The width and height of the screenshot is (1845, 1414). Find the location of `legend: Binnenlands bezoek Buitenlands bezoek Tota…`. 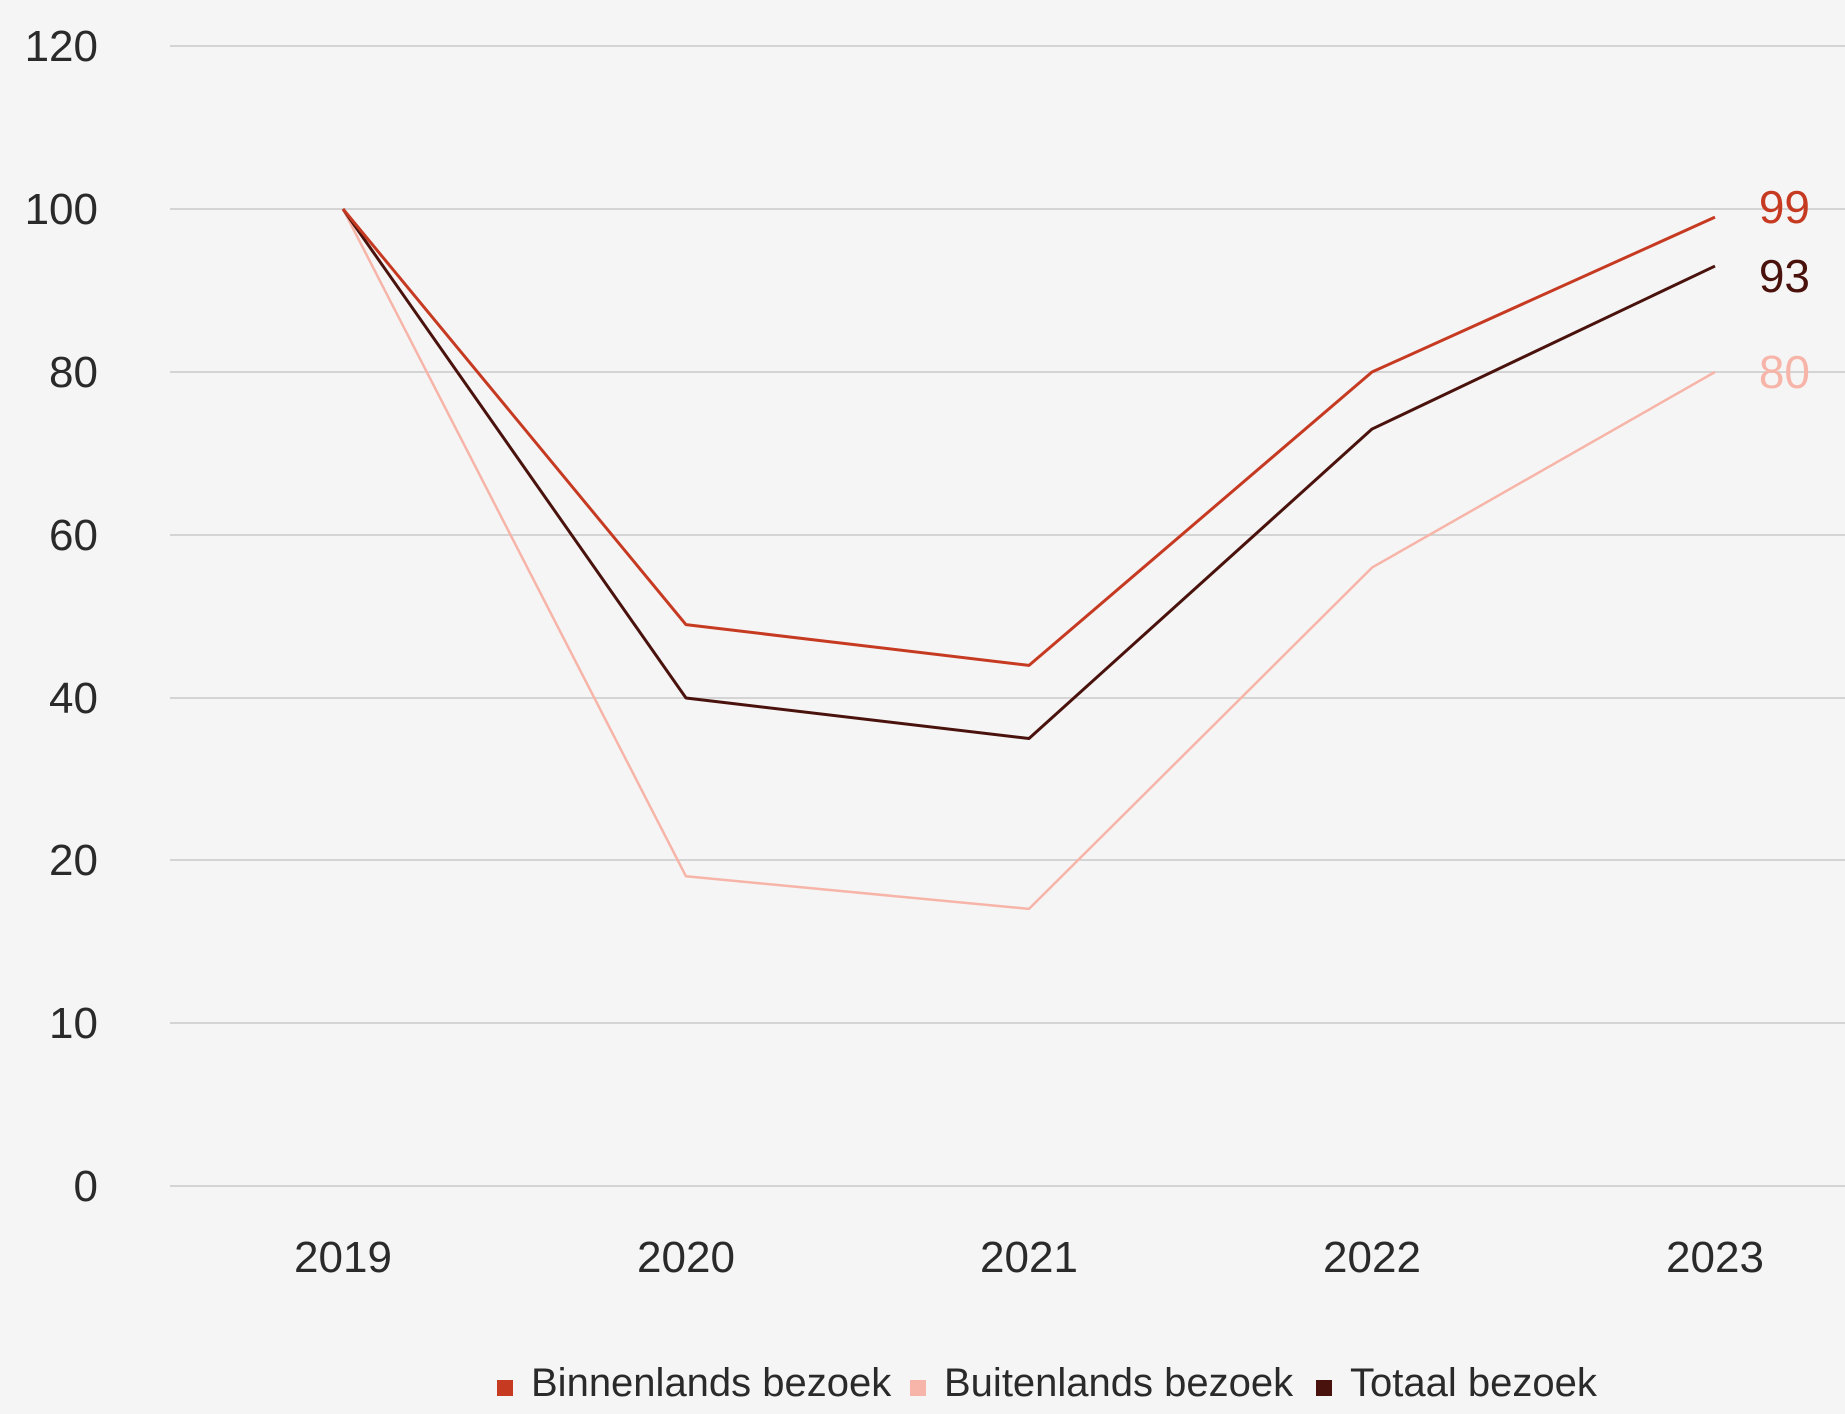

legend: Binnenlands bezoek Buitenlands bezoek Tota… is located at coordinates (1047, 1383).